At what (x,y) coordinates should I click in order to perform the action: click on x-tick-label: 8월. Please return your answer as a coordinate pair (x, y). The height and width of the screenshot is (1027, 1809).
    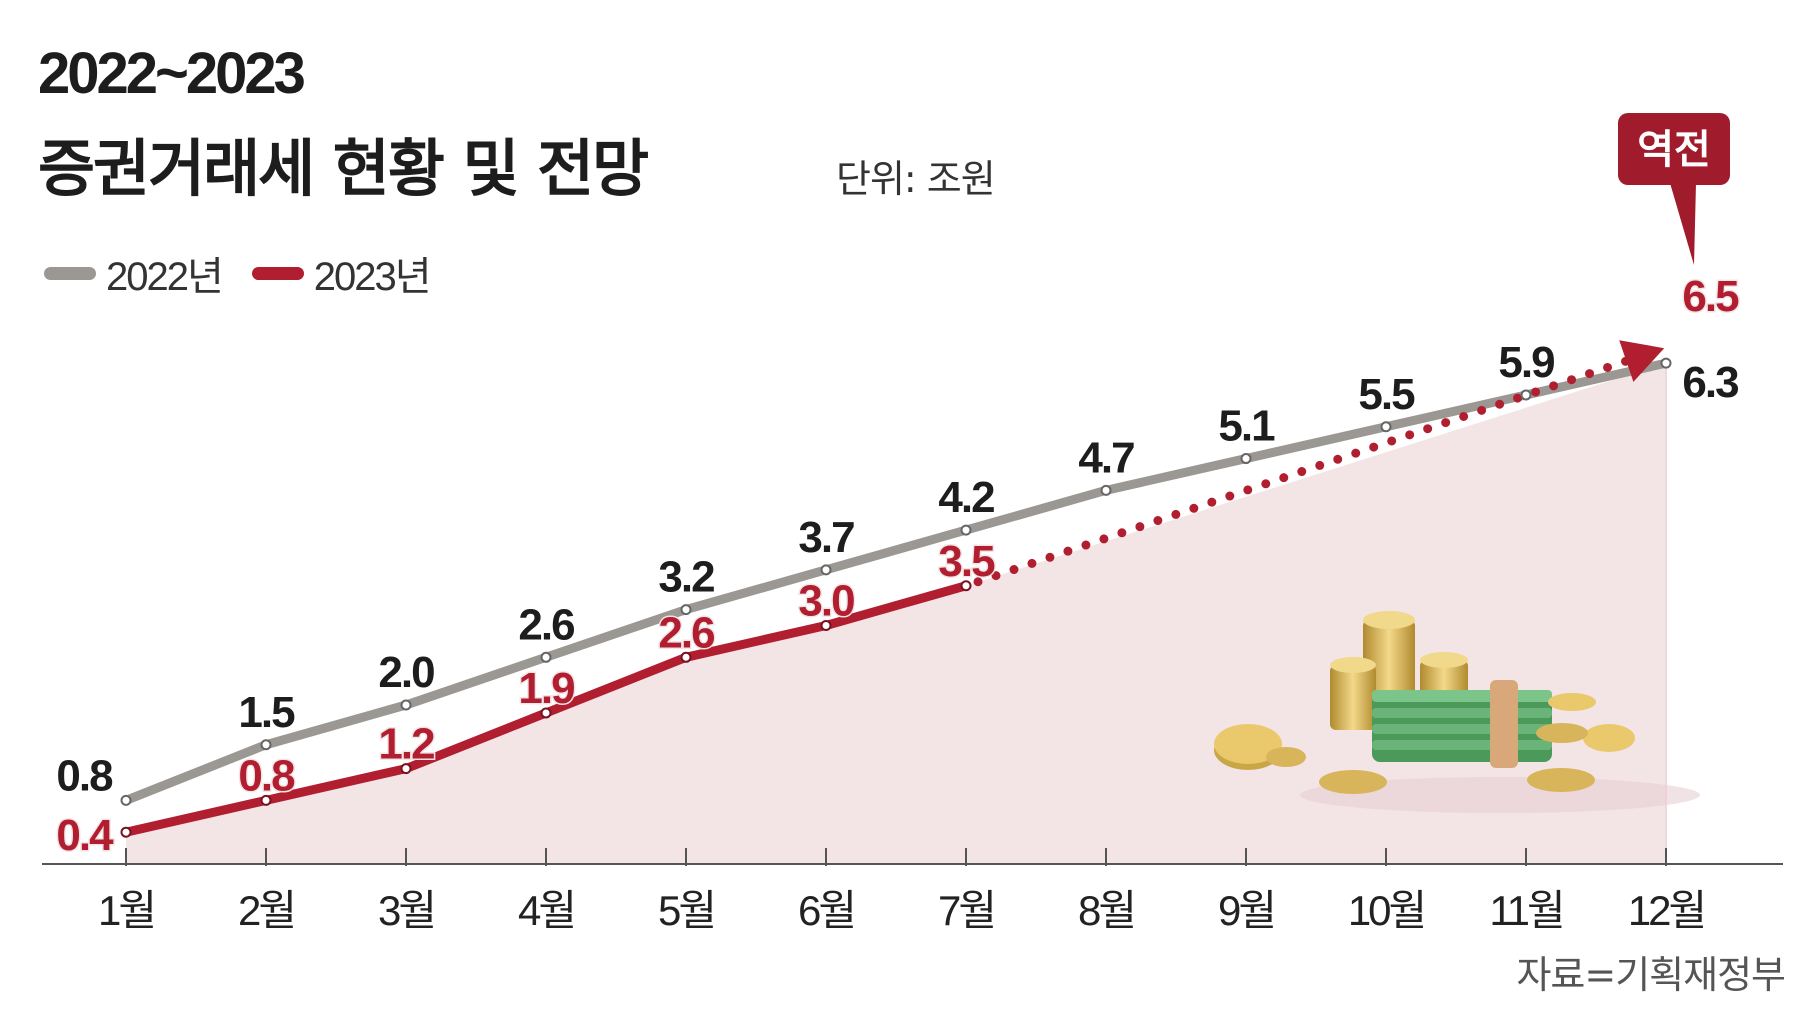
    Looking at the image, I should click on (1106, 910).